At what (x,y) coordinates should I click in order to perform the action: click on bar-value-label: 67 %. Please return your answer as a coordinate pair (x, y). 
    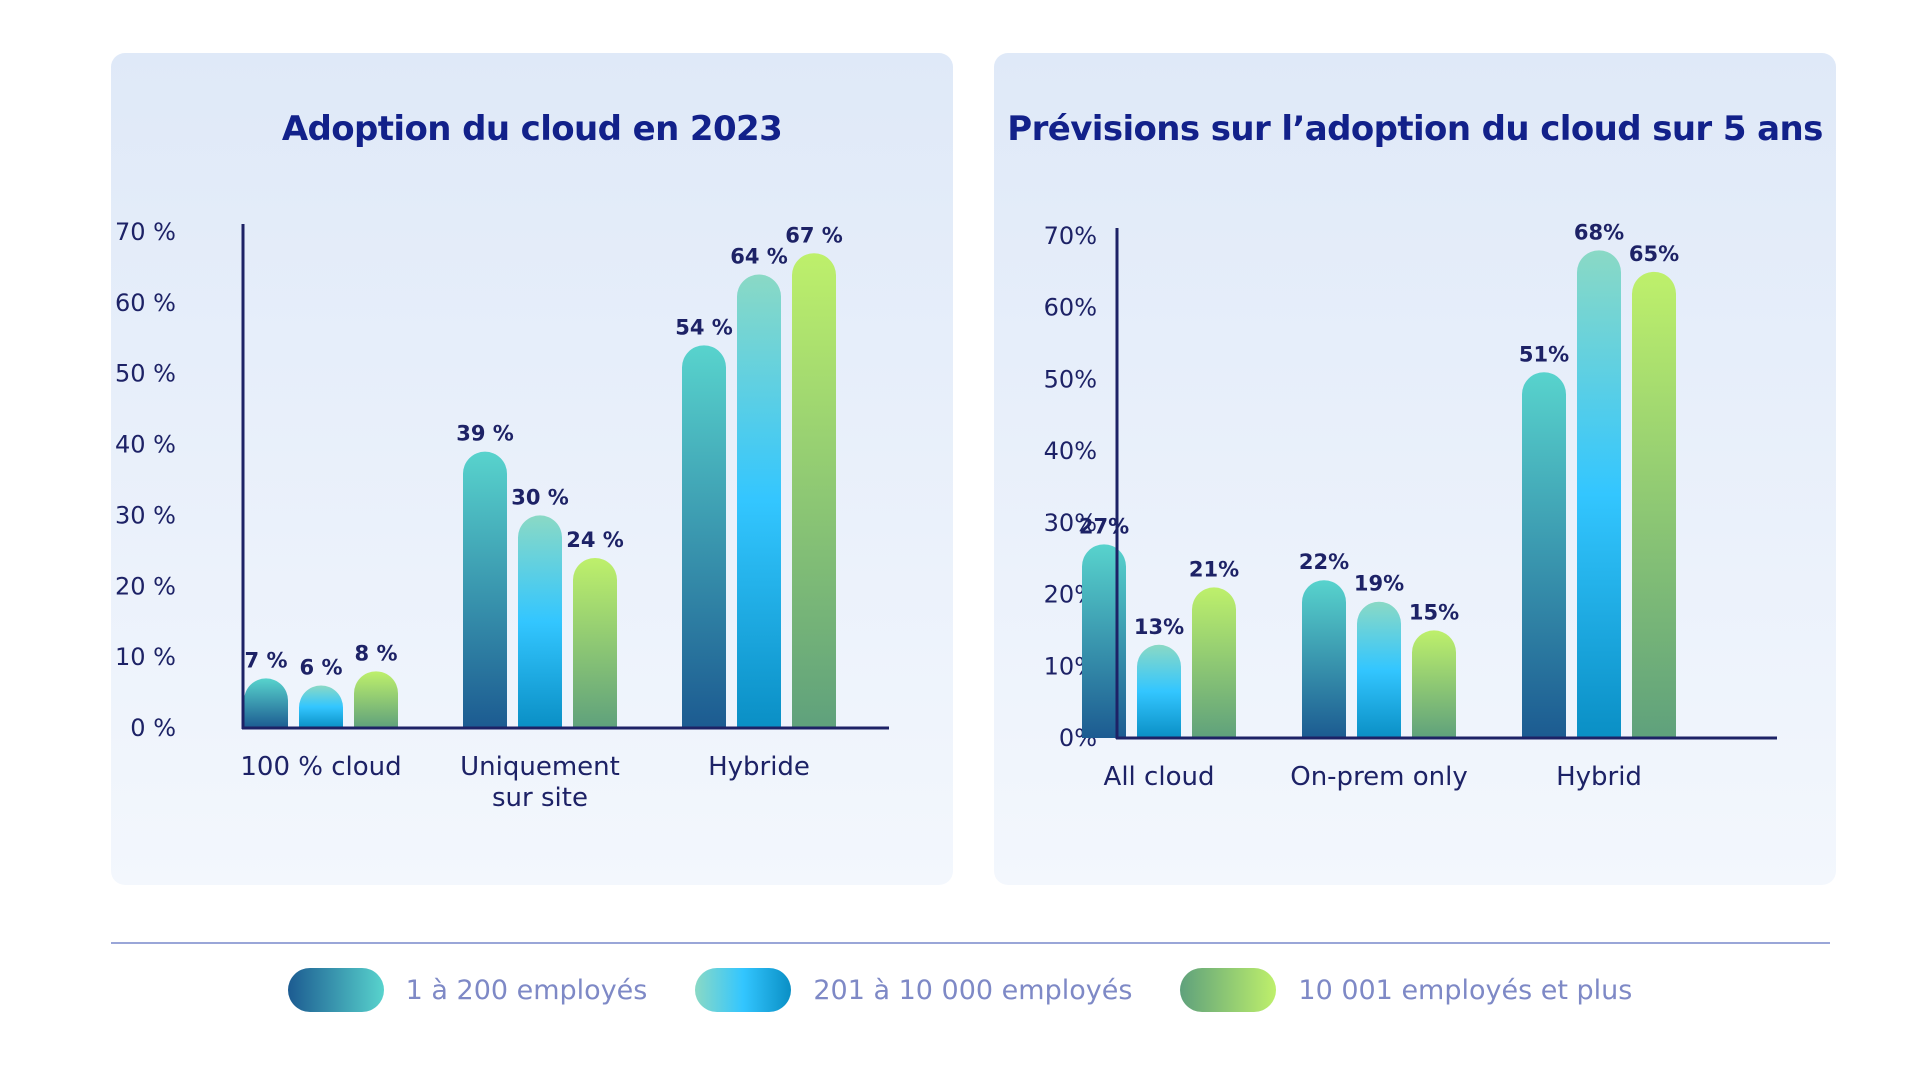
    Looking at the image, I should click on (814, 235).